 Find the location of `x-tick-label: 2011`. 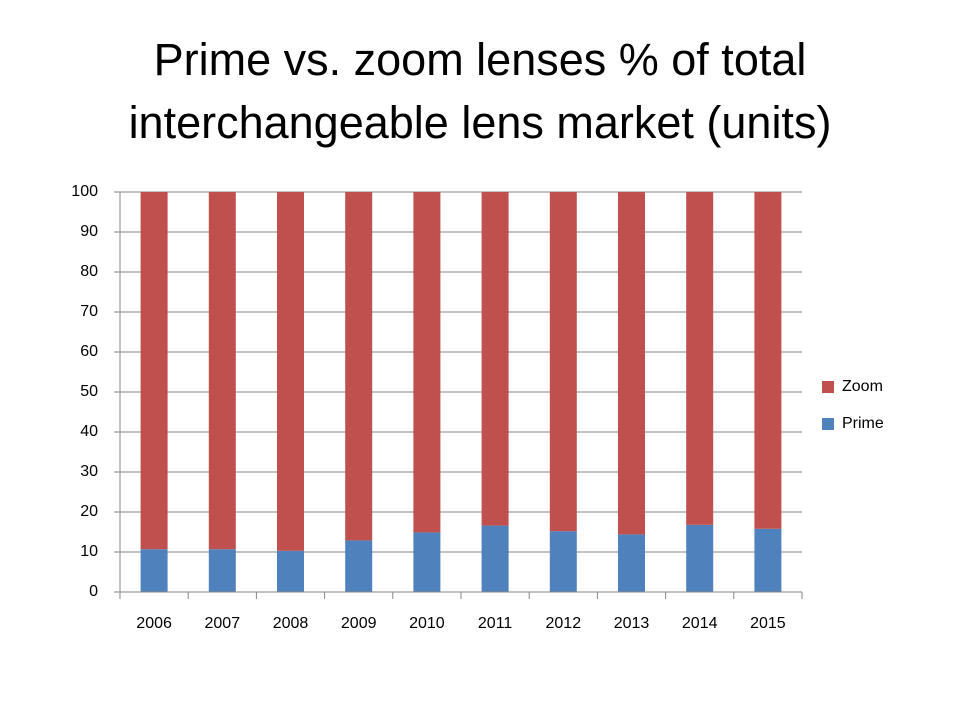

x-tick-label: 2011 is located at coordinates (495, 623).